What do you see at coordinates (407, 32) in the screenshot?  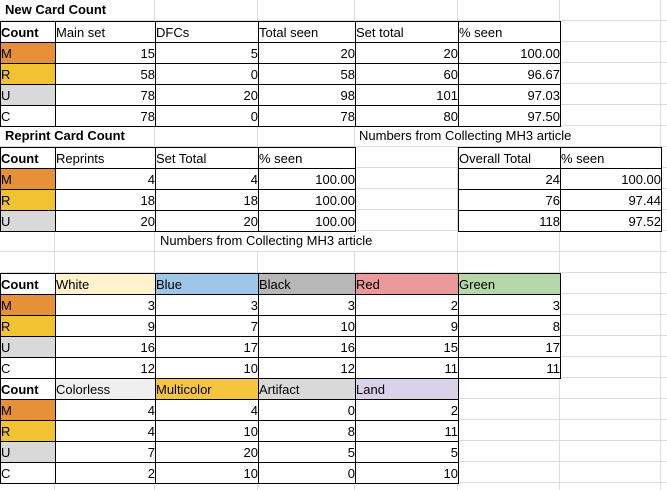 I see `col-header-set-total: Set total` at bounding box center [407, 32].